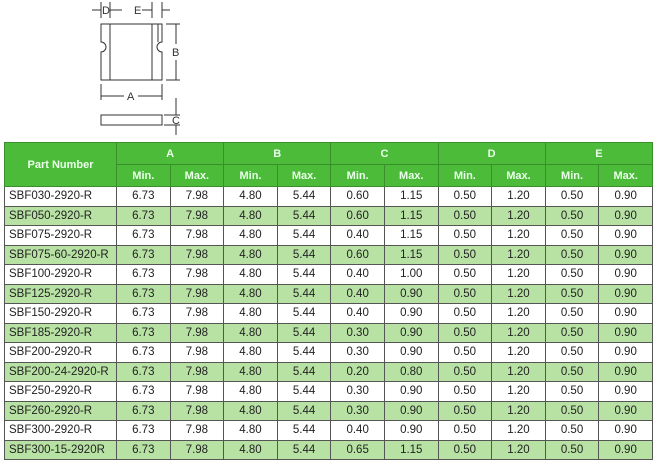  Describe the element at coordinates (131, 97) in the screenshot. I see `label-a: A` at that location.